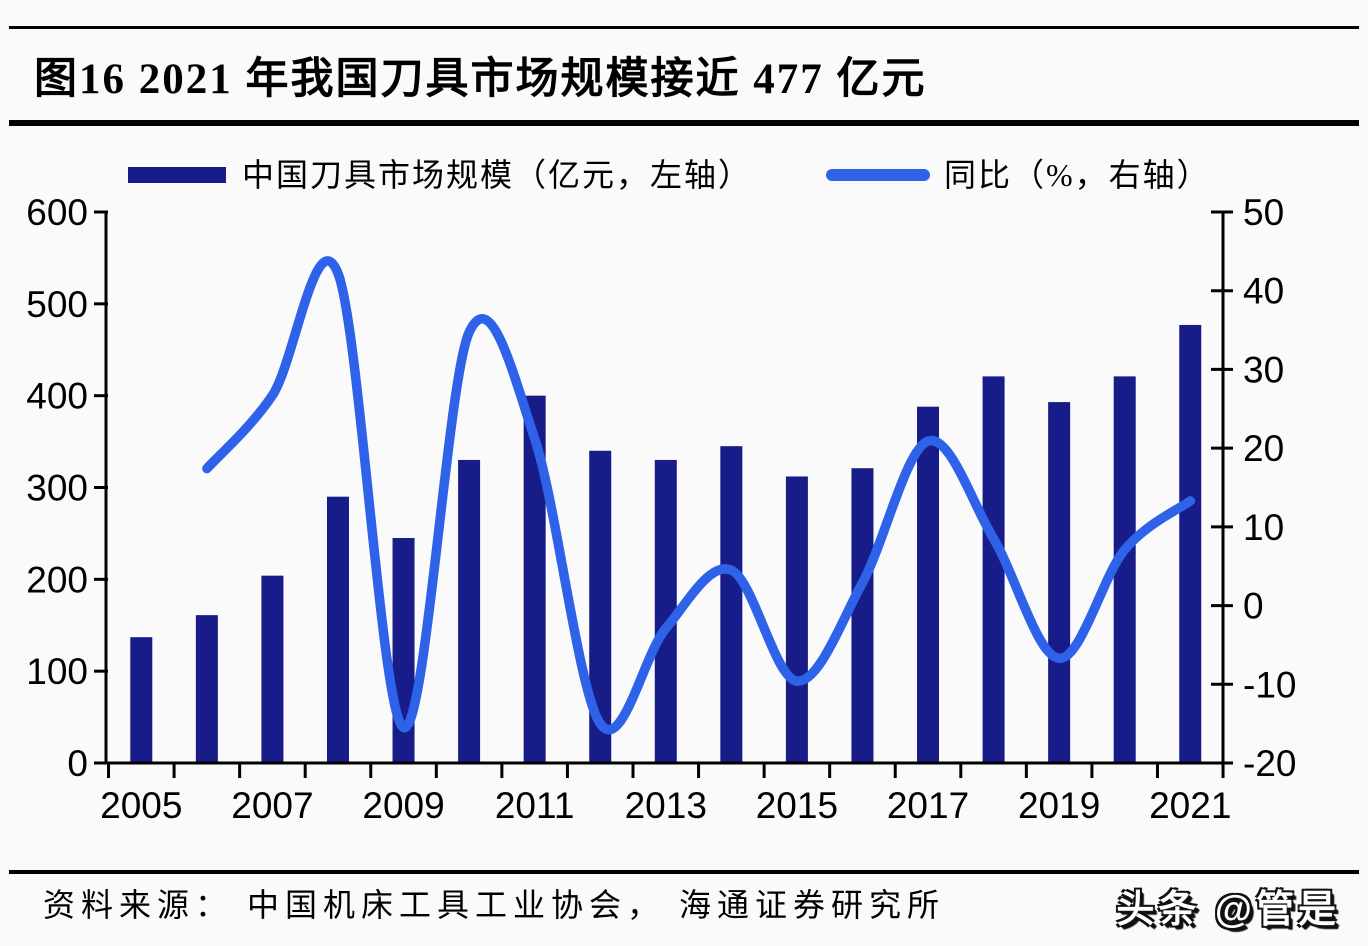 This screenshot has width=1368, height=946. Describe the element at coordinates (1263, 448) in the screenshot. I see `right-axis-label-20: 20` at that location.